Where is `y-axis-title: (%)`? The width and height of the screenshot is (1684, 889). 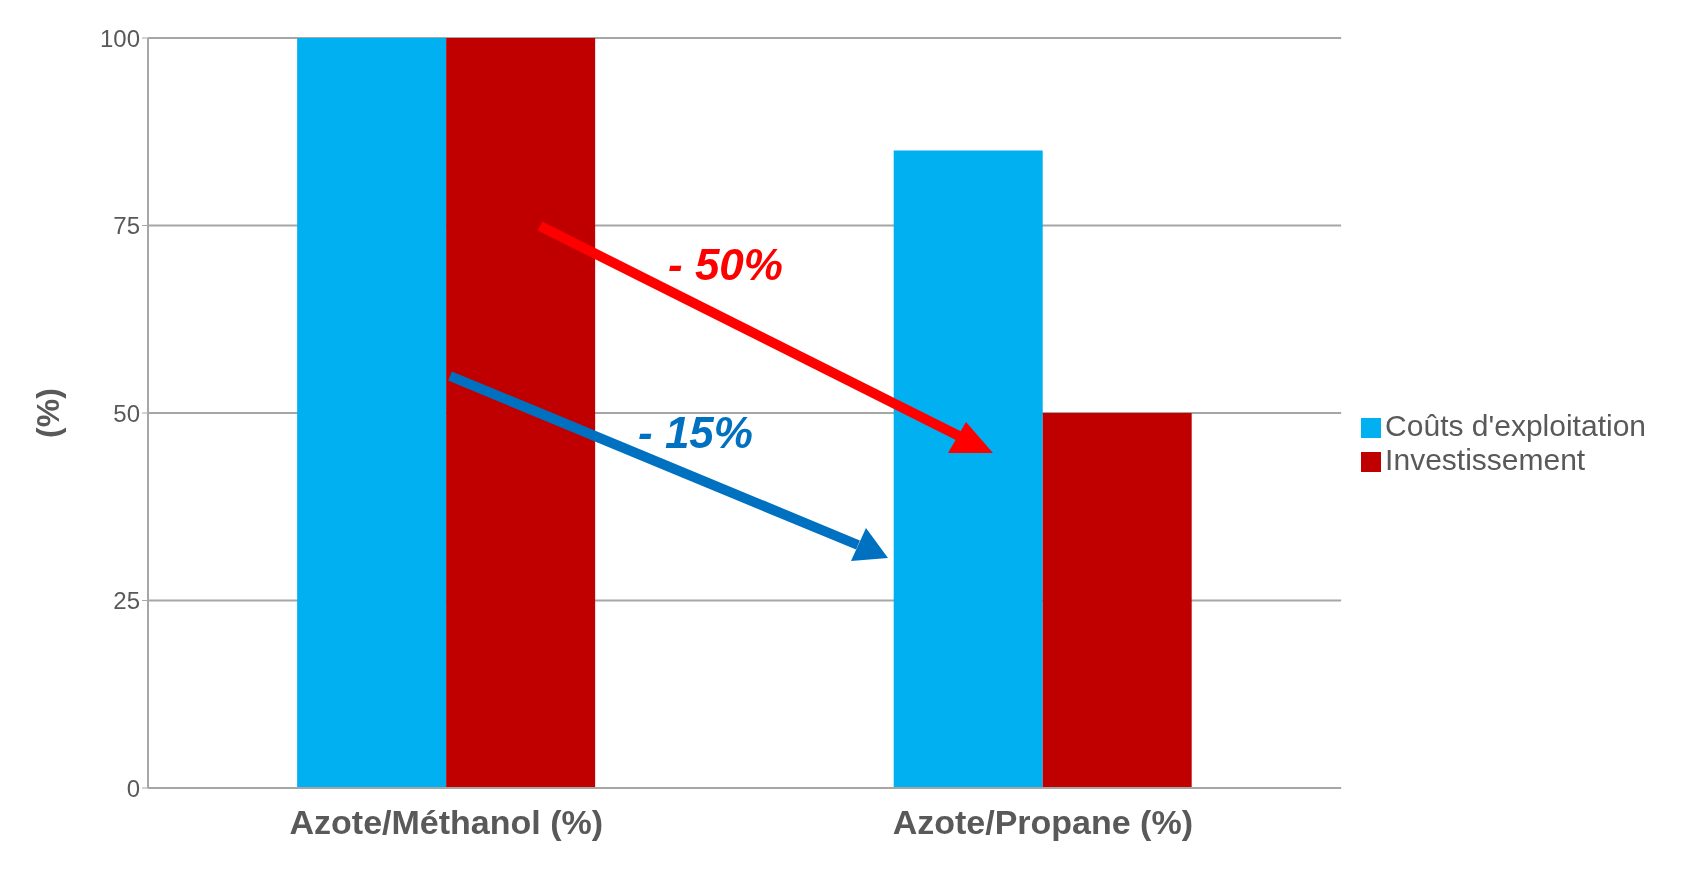
y-axis-title: (%) is located at coordinates (48, 413).